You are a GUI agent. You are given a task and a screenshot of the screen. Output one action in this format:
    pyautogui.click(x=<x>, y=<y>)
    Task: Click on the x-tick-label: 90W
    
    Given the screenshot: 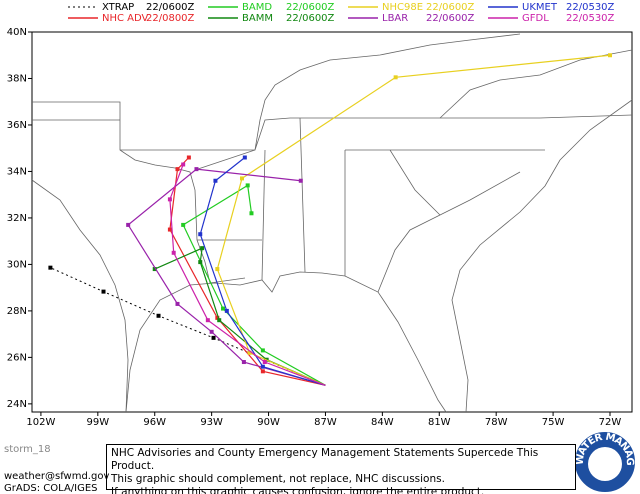 What is the action you would take?
    pyautogui.click(x=268, y=422)
    